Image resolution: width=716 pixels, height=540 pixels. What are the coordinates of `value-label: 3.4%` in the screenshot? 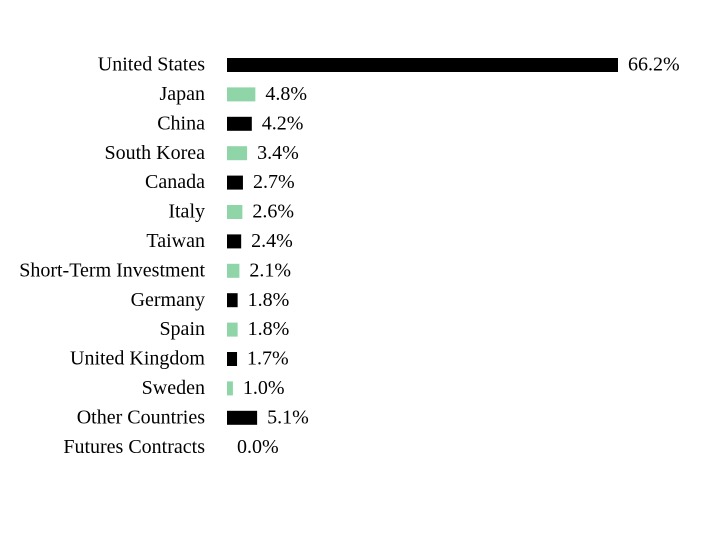 It's located at (278, 153).